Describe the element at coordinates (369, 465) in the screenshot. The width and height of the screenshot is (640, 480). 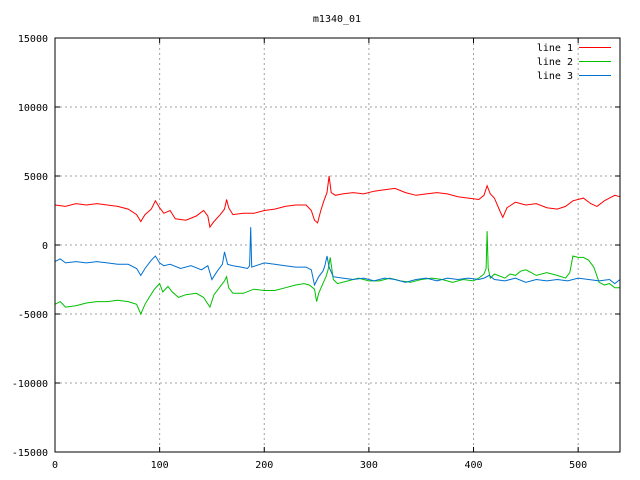
I see `x-tick-label: 300` at that location.